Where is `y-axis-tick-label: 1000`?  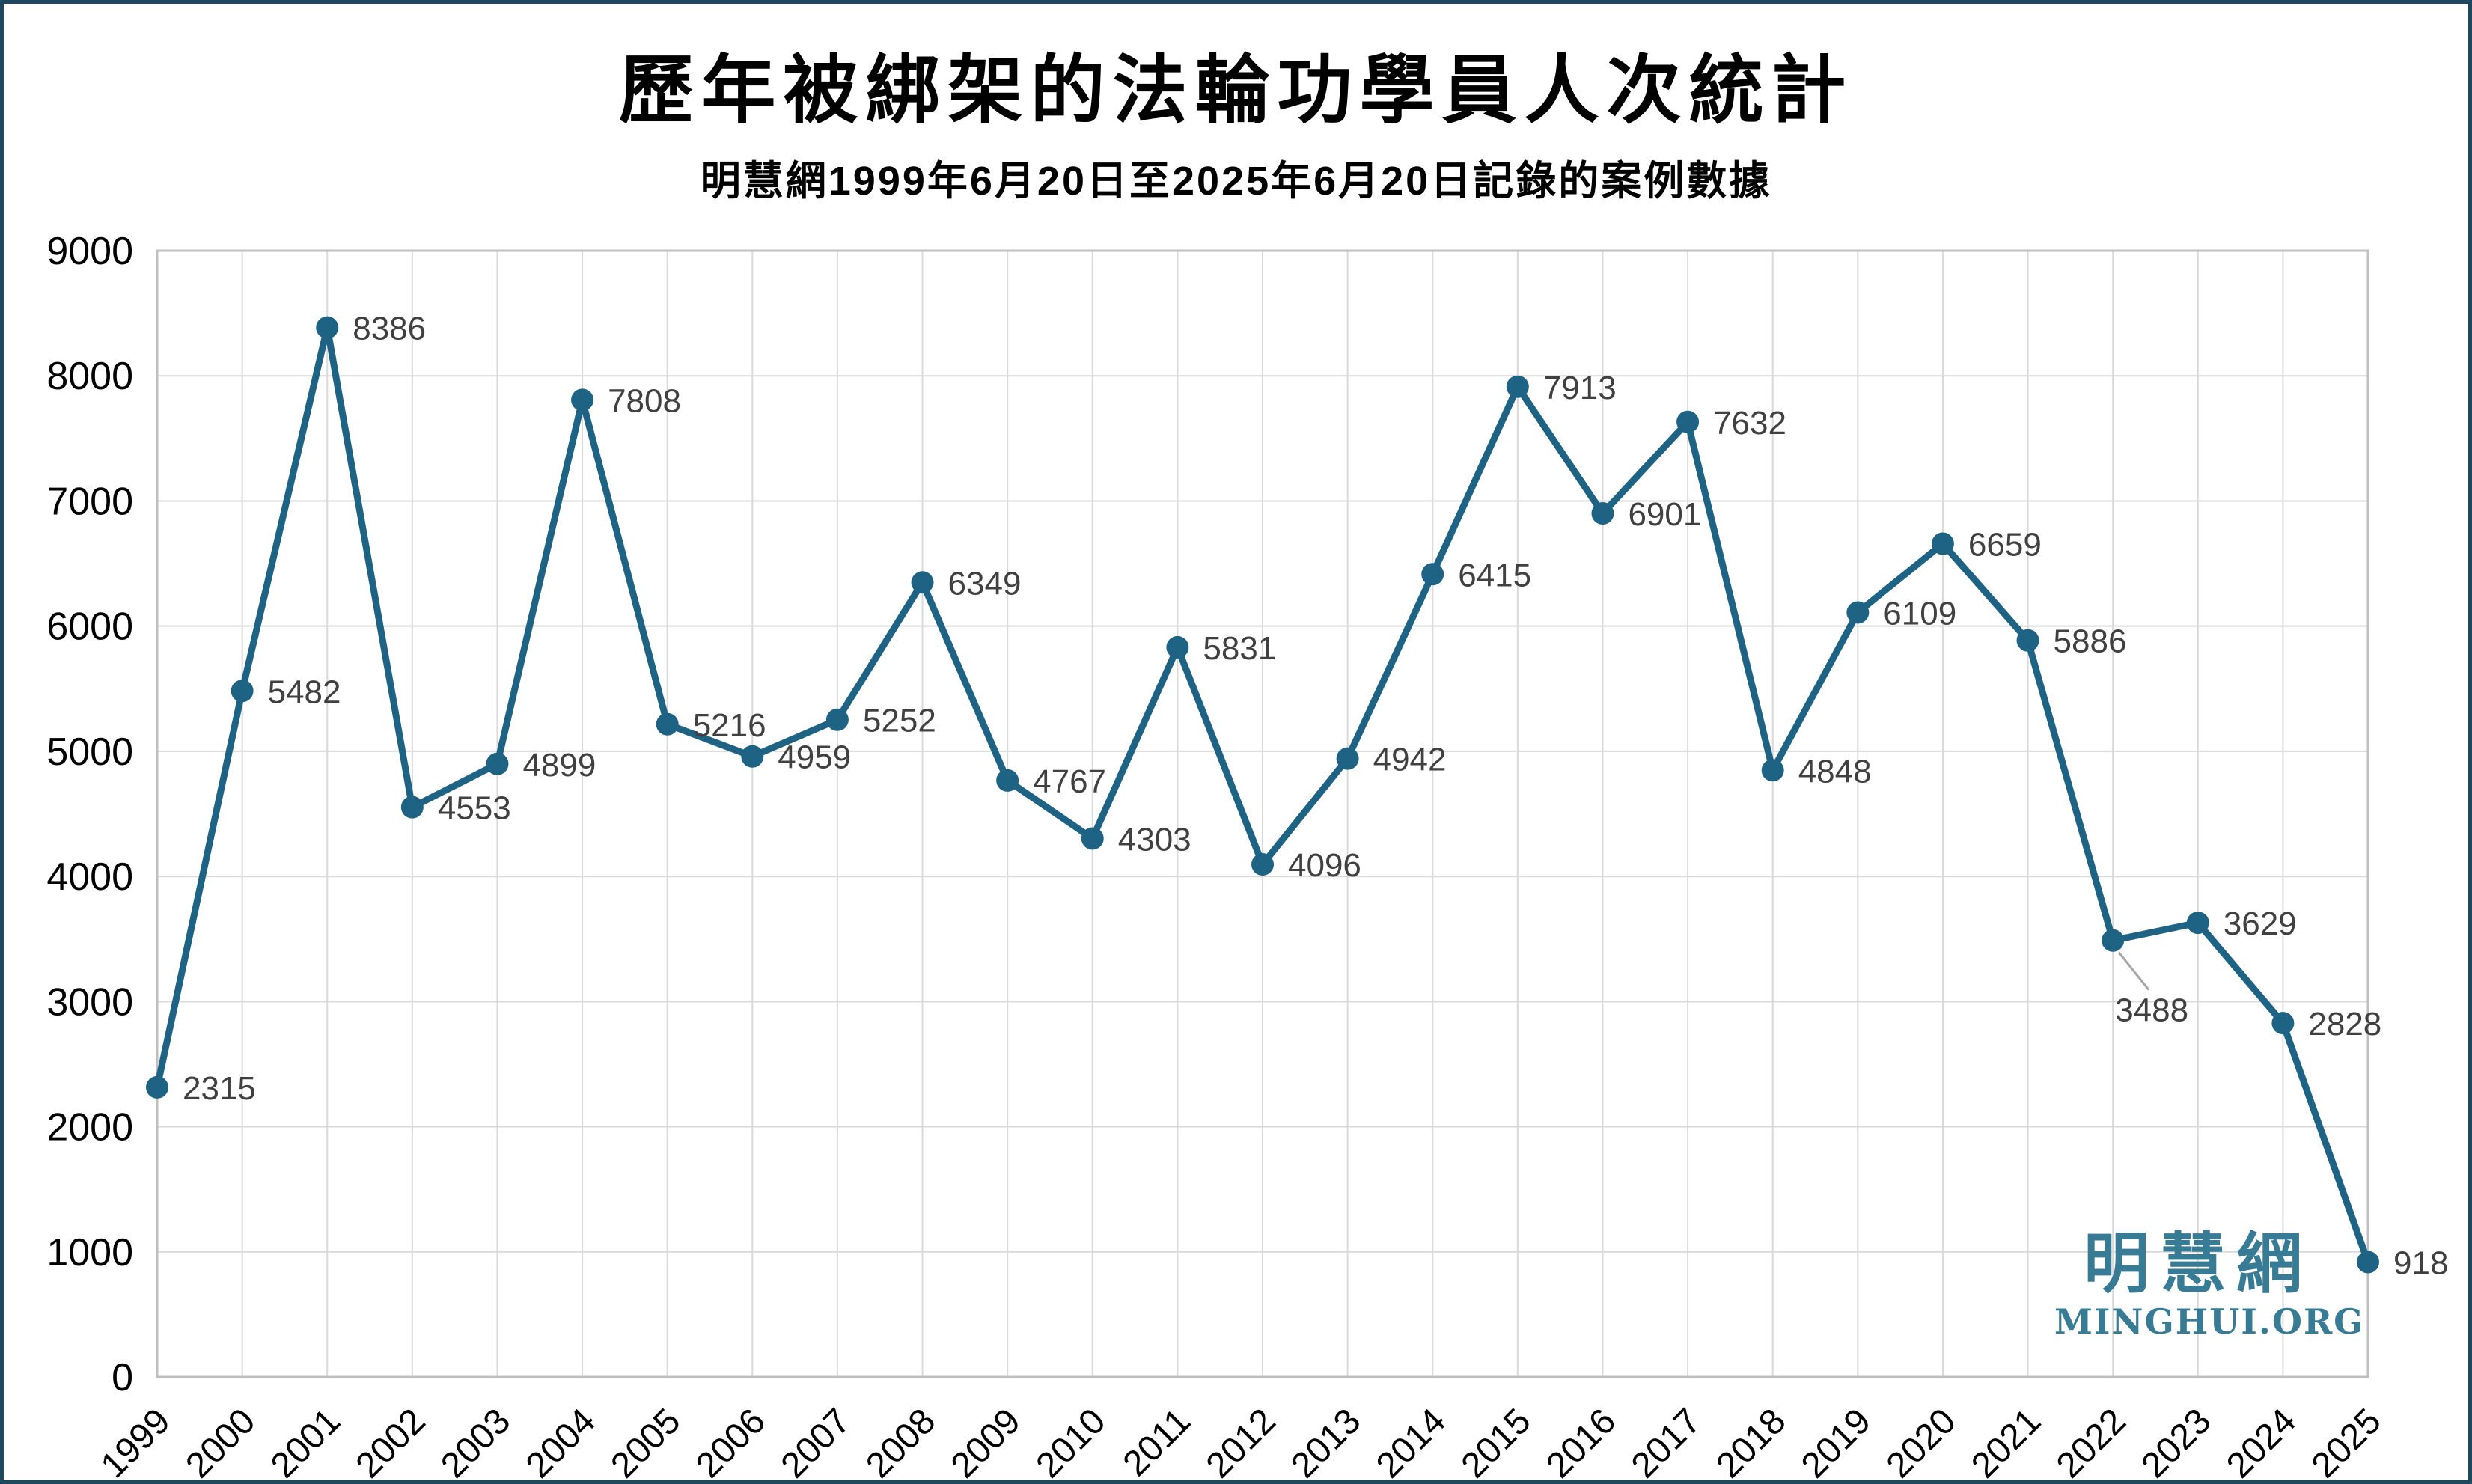
y-axis-tick-label: 1000 is located at coordinates (89, 1252).